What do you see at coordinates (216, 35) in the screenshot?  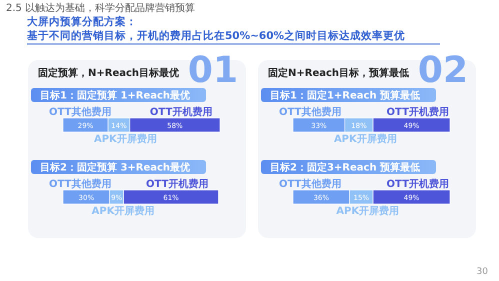 I see `text: 基于不同的营销目标，开机的费用占比在50%~60%之间时目标达成效率更优` at bounding box center [216, 35].